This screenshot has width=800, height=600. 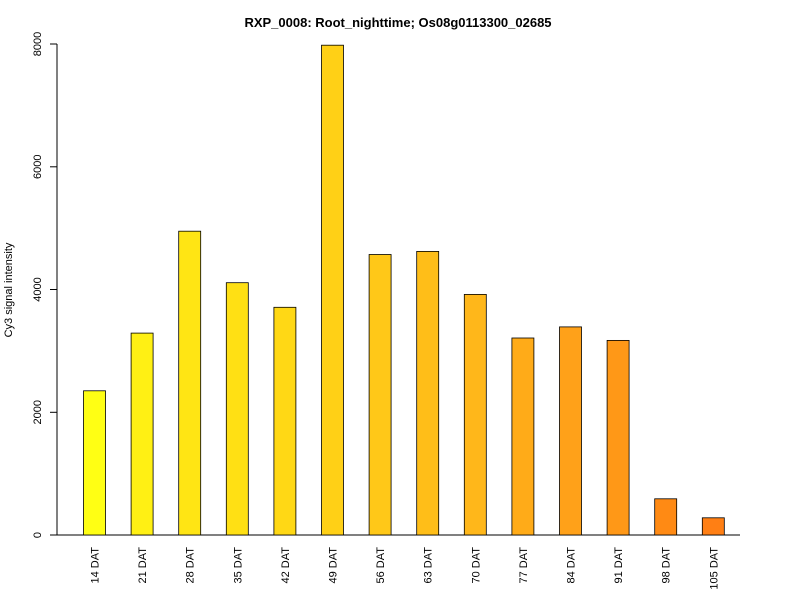 I want to click on x-tick-label: 91 DAT, so click(x=619, y=565).